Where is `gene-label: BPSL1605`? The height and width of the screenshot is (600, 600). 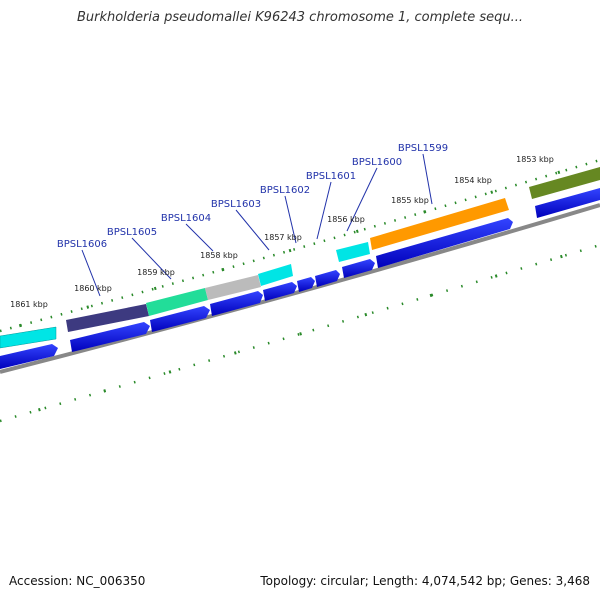 gene-label: BPSL1605 is located at coordinates (132, 232).